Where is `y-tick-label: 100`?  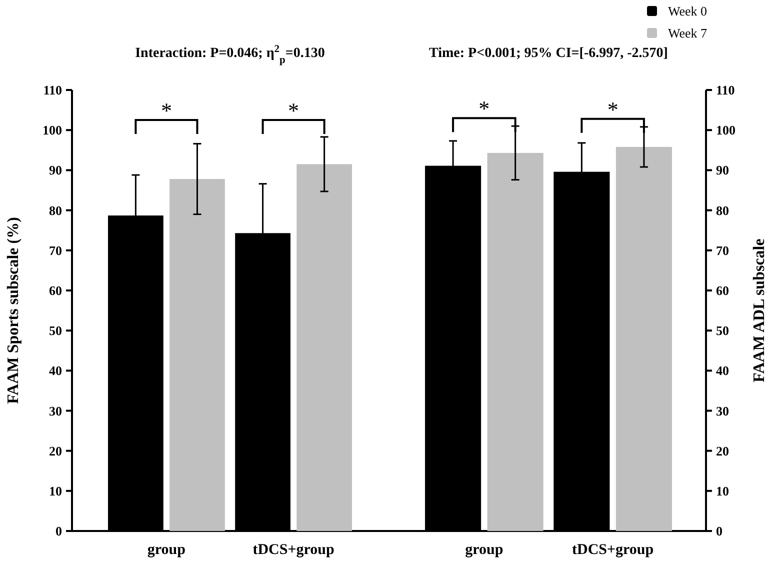 y-tick-label: 100 is located at coordinates (52, 130).